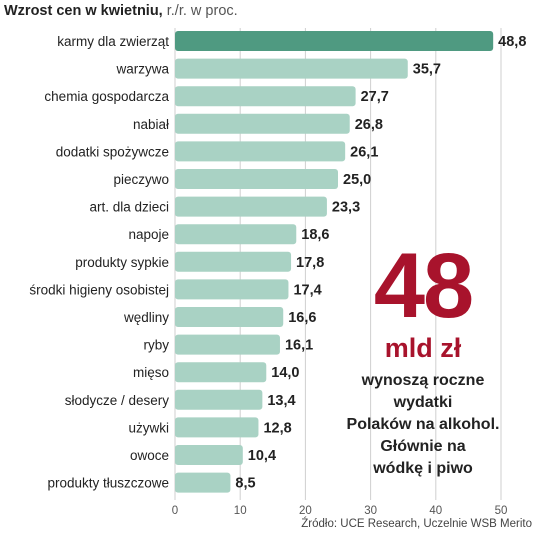 Image resolution: width=536 pixels, height=536 pixels. What do you see at coordinates (299, 346) in the screenshot?
I see `value-label-11: 16,1` at bounding box center [299, 346].